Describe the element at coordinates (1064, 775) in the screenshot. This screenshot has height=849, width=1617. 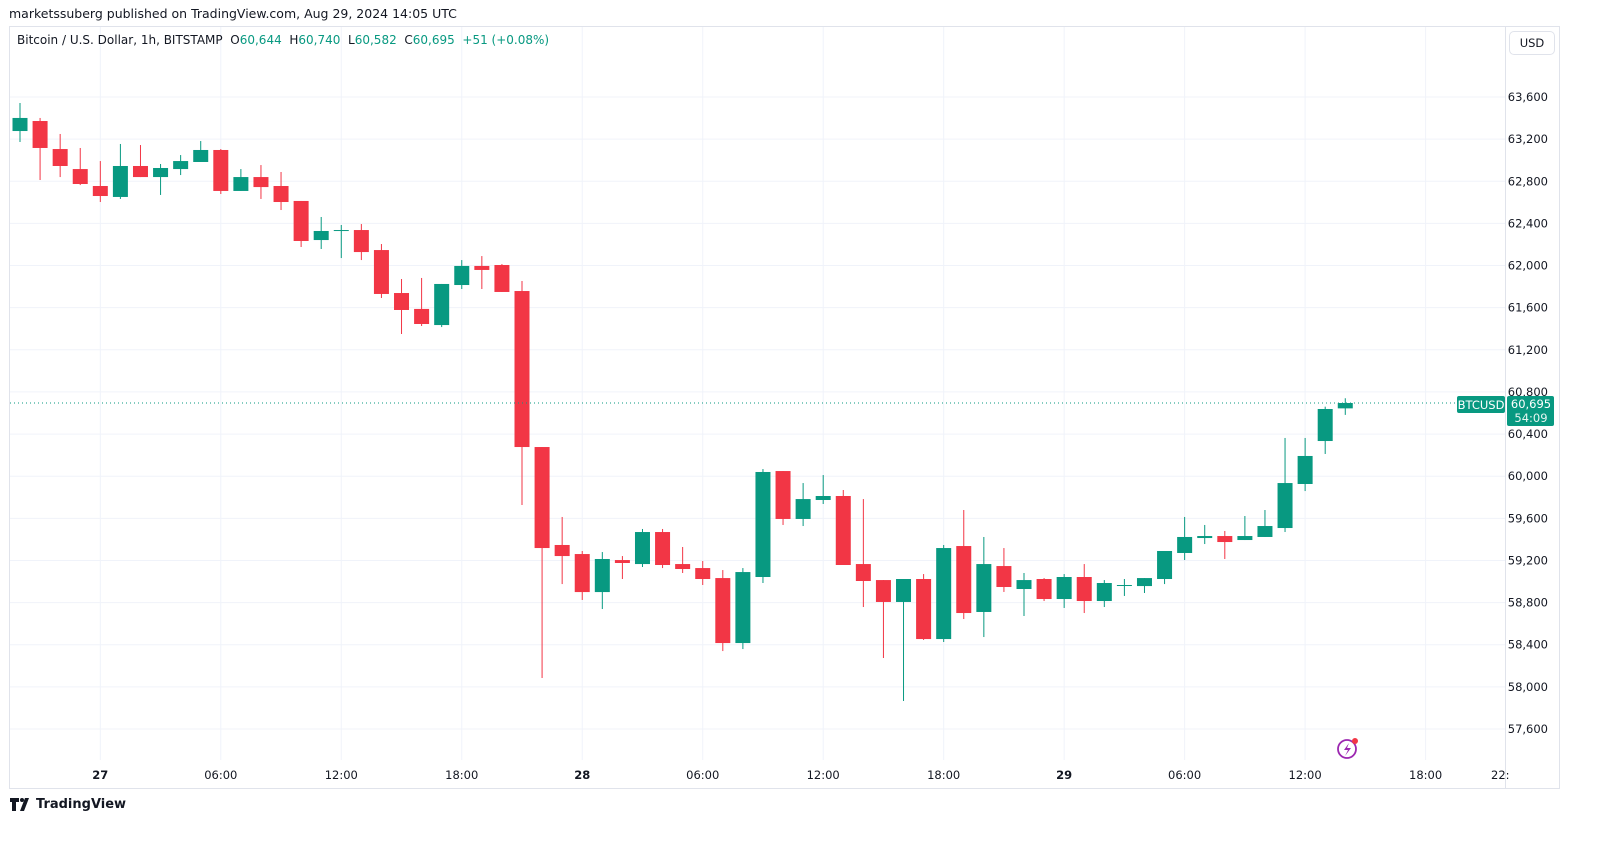
I see `time-tick-label: 29` at that location.